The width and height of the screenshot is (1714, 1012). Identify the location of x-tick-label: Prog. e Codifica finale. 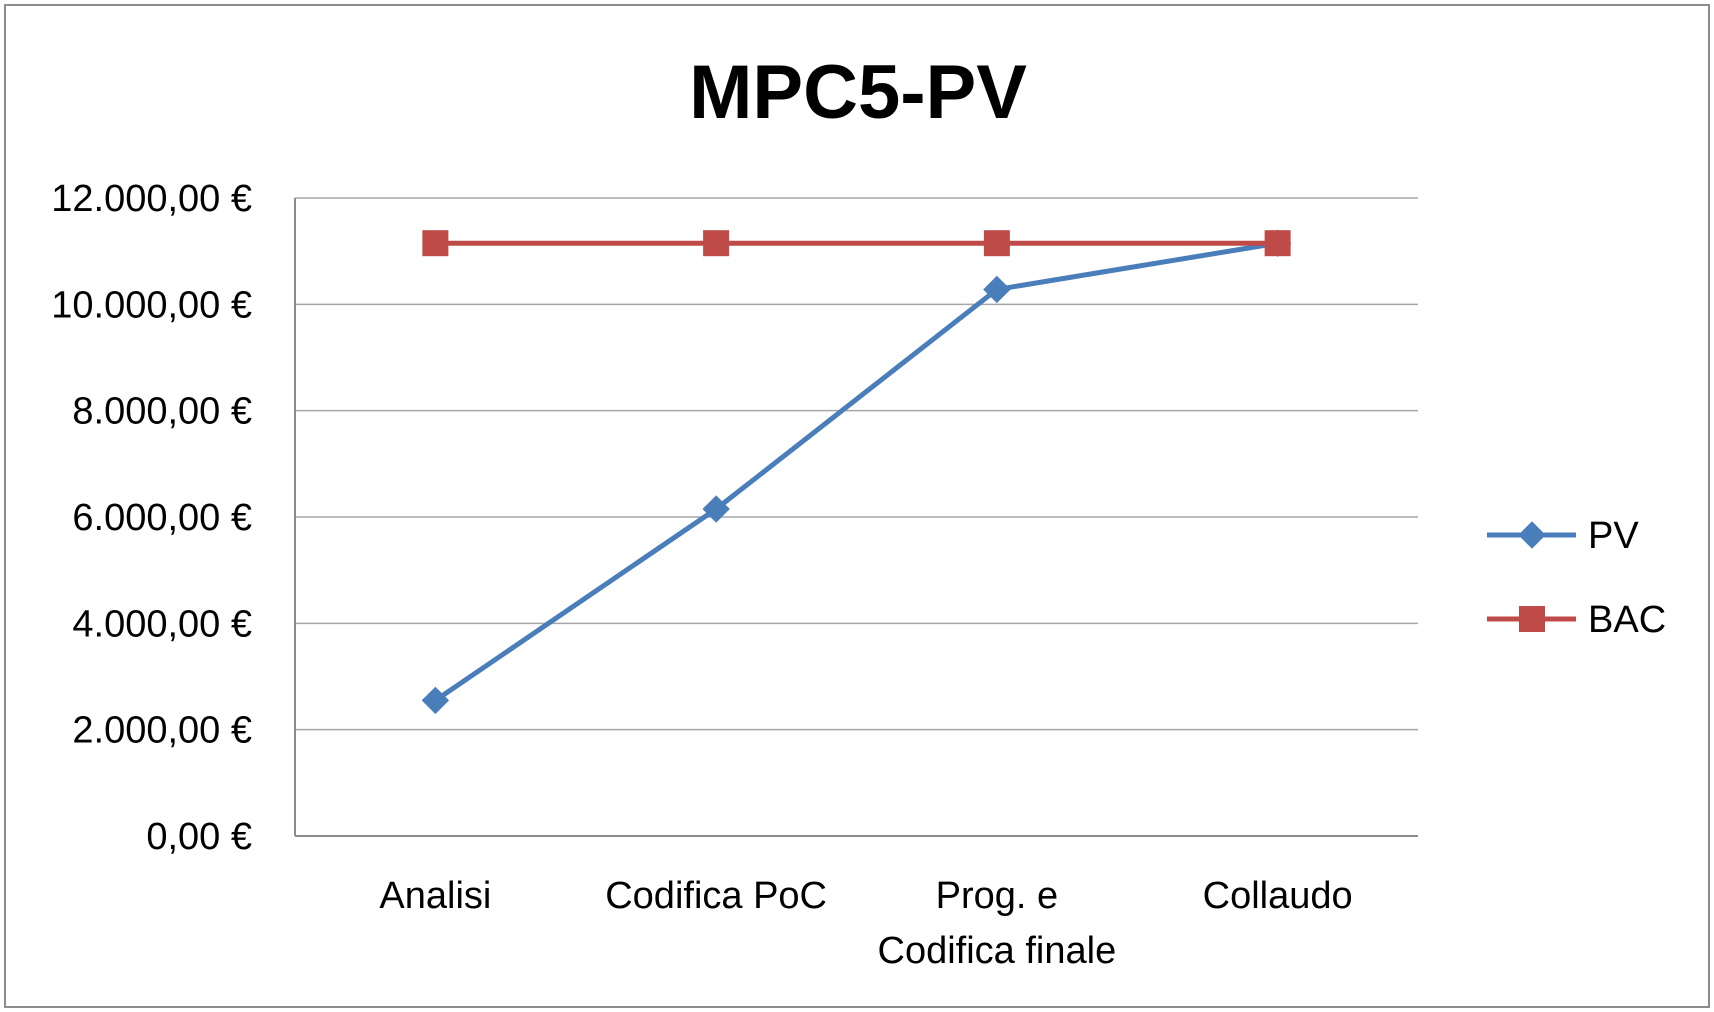
(997, 923).